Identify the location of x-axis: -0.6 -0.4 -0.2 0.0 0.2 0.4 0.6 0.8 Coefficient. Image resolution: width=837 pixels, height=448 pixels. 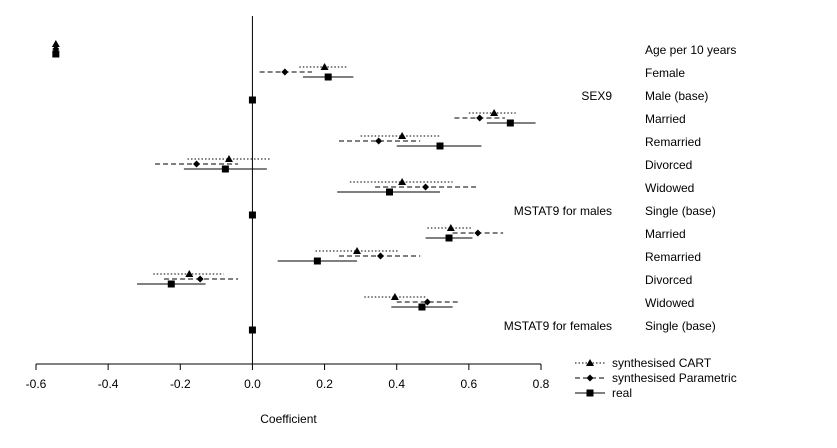
(288, 394).